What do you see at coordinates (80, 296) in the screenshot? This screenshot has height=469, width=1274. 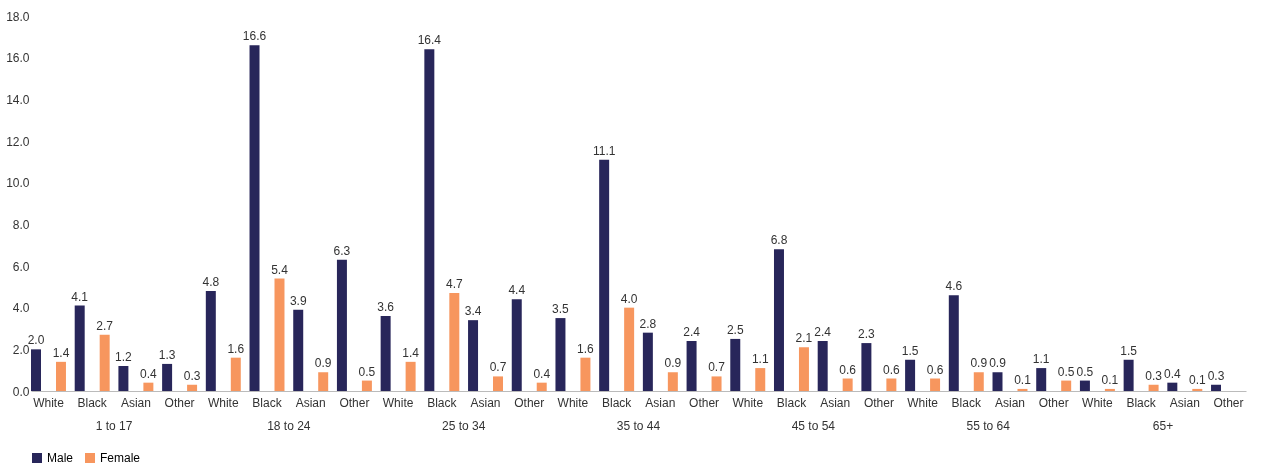 I see `data-label: 4.1` at bounding box center [80, 296].